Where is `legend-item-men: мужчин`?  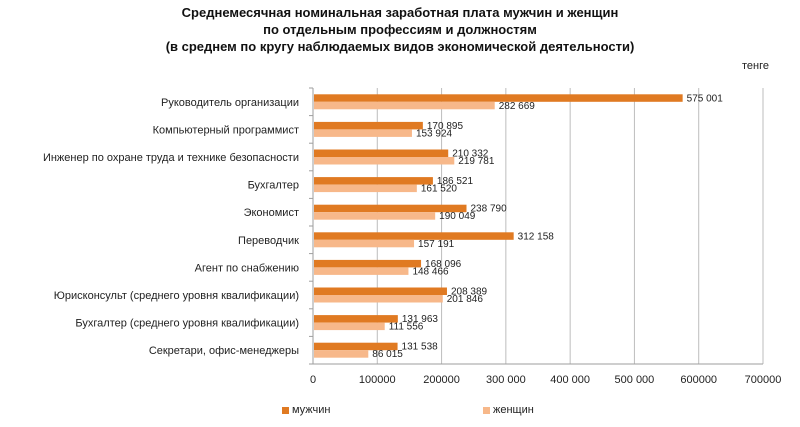 legend-item-men: мужчин is located at coordinates (306, 410).